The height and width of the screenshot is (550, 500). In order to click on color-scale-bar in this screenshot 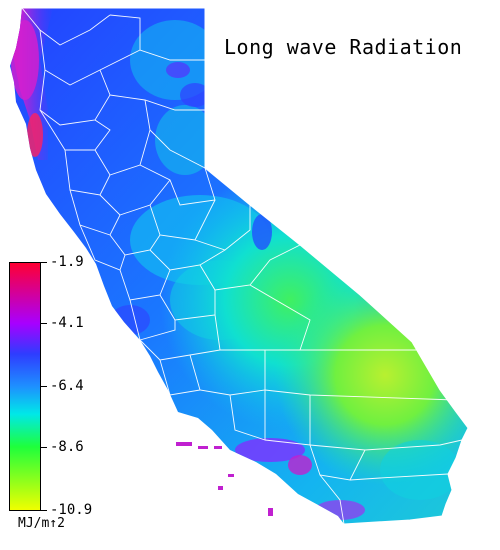, I will do `click(25, 386)`.